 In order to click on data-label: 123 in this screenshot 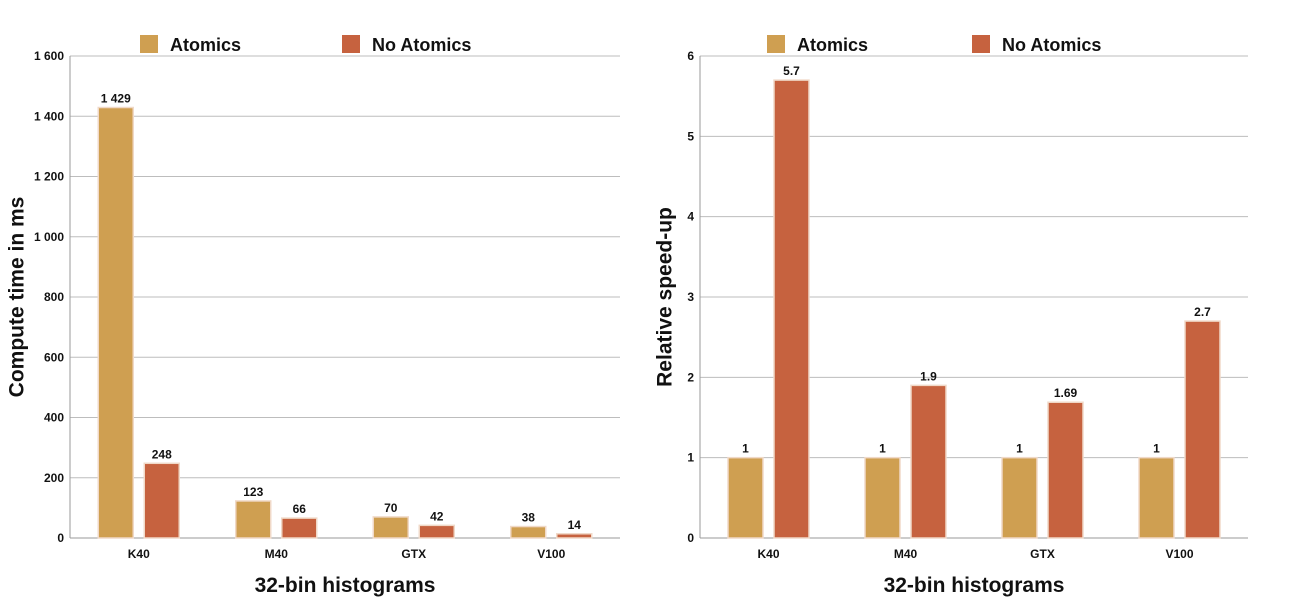, I will do `click(253, 492)`.